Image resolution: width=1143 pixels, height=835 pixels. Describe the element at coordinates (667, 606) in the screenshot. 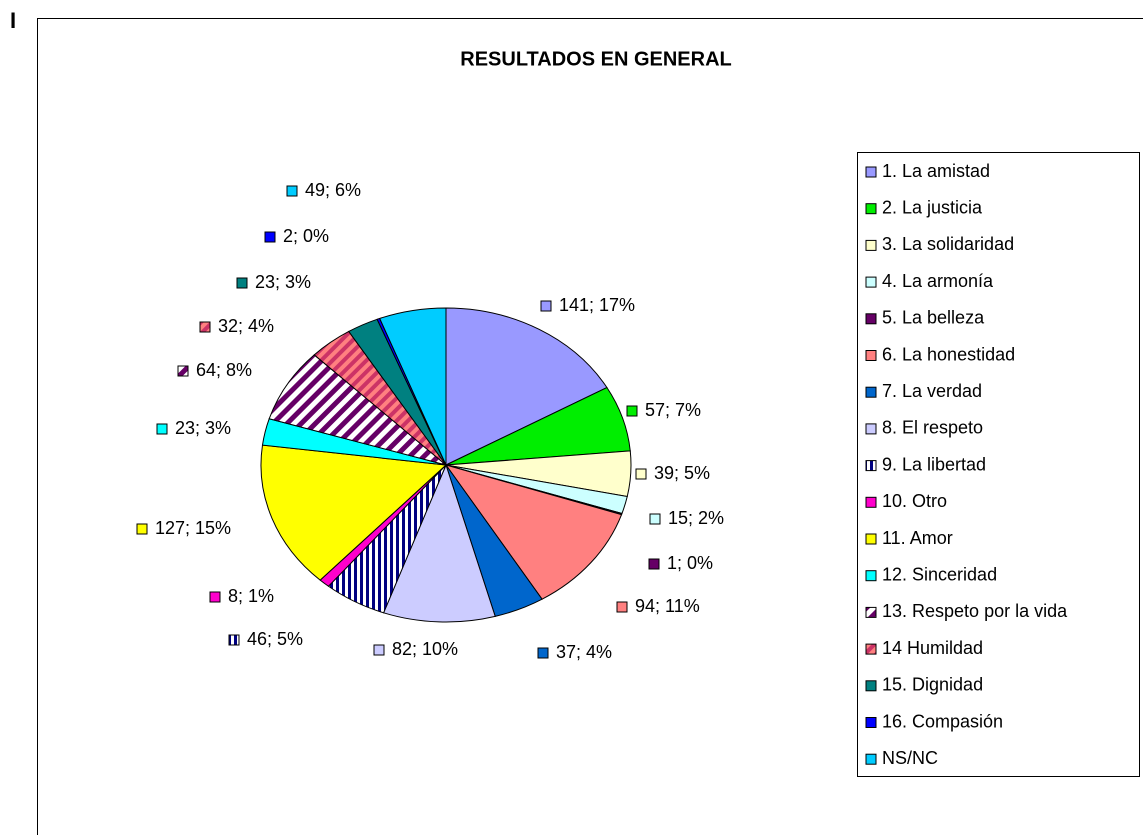

I see `data-label: 94; 11%` at that location.